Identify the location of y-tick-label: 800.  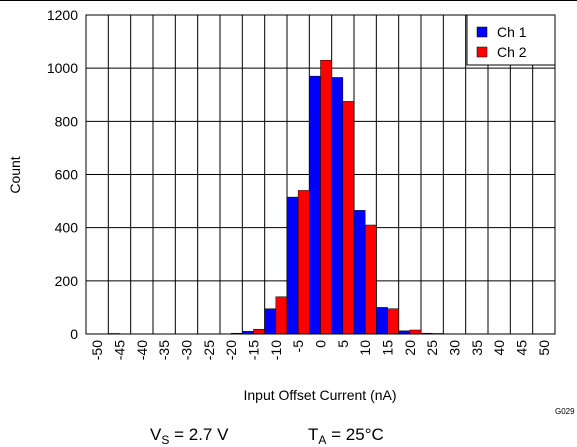
(67, 121).